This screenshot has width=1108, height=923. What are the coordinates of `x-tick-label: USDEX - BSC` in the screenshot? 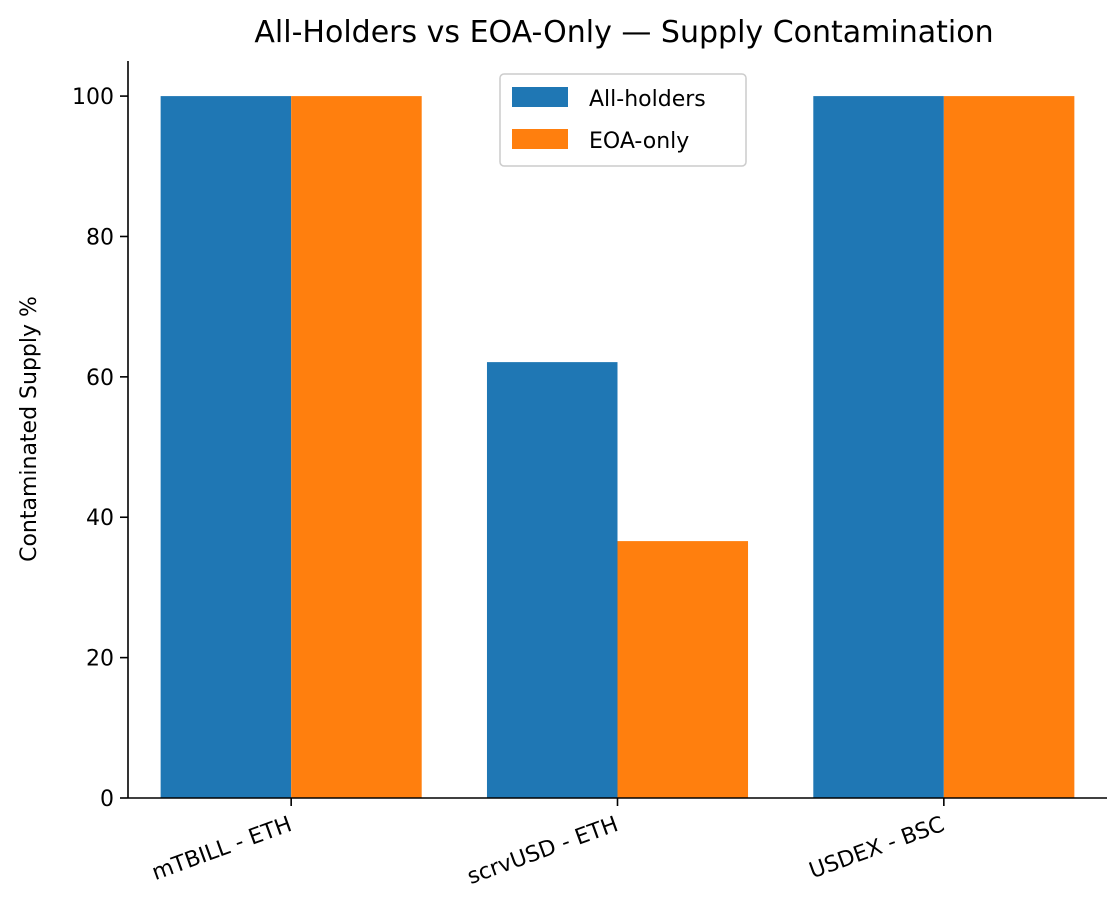 It's located at (877, 848).